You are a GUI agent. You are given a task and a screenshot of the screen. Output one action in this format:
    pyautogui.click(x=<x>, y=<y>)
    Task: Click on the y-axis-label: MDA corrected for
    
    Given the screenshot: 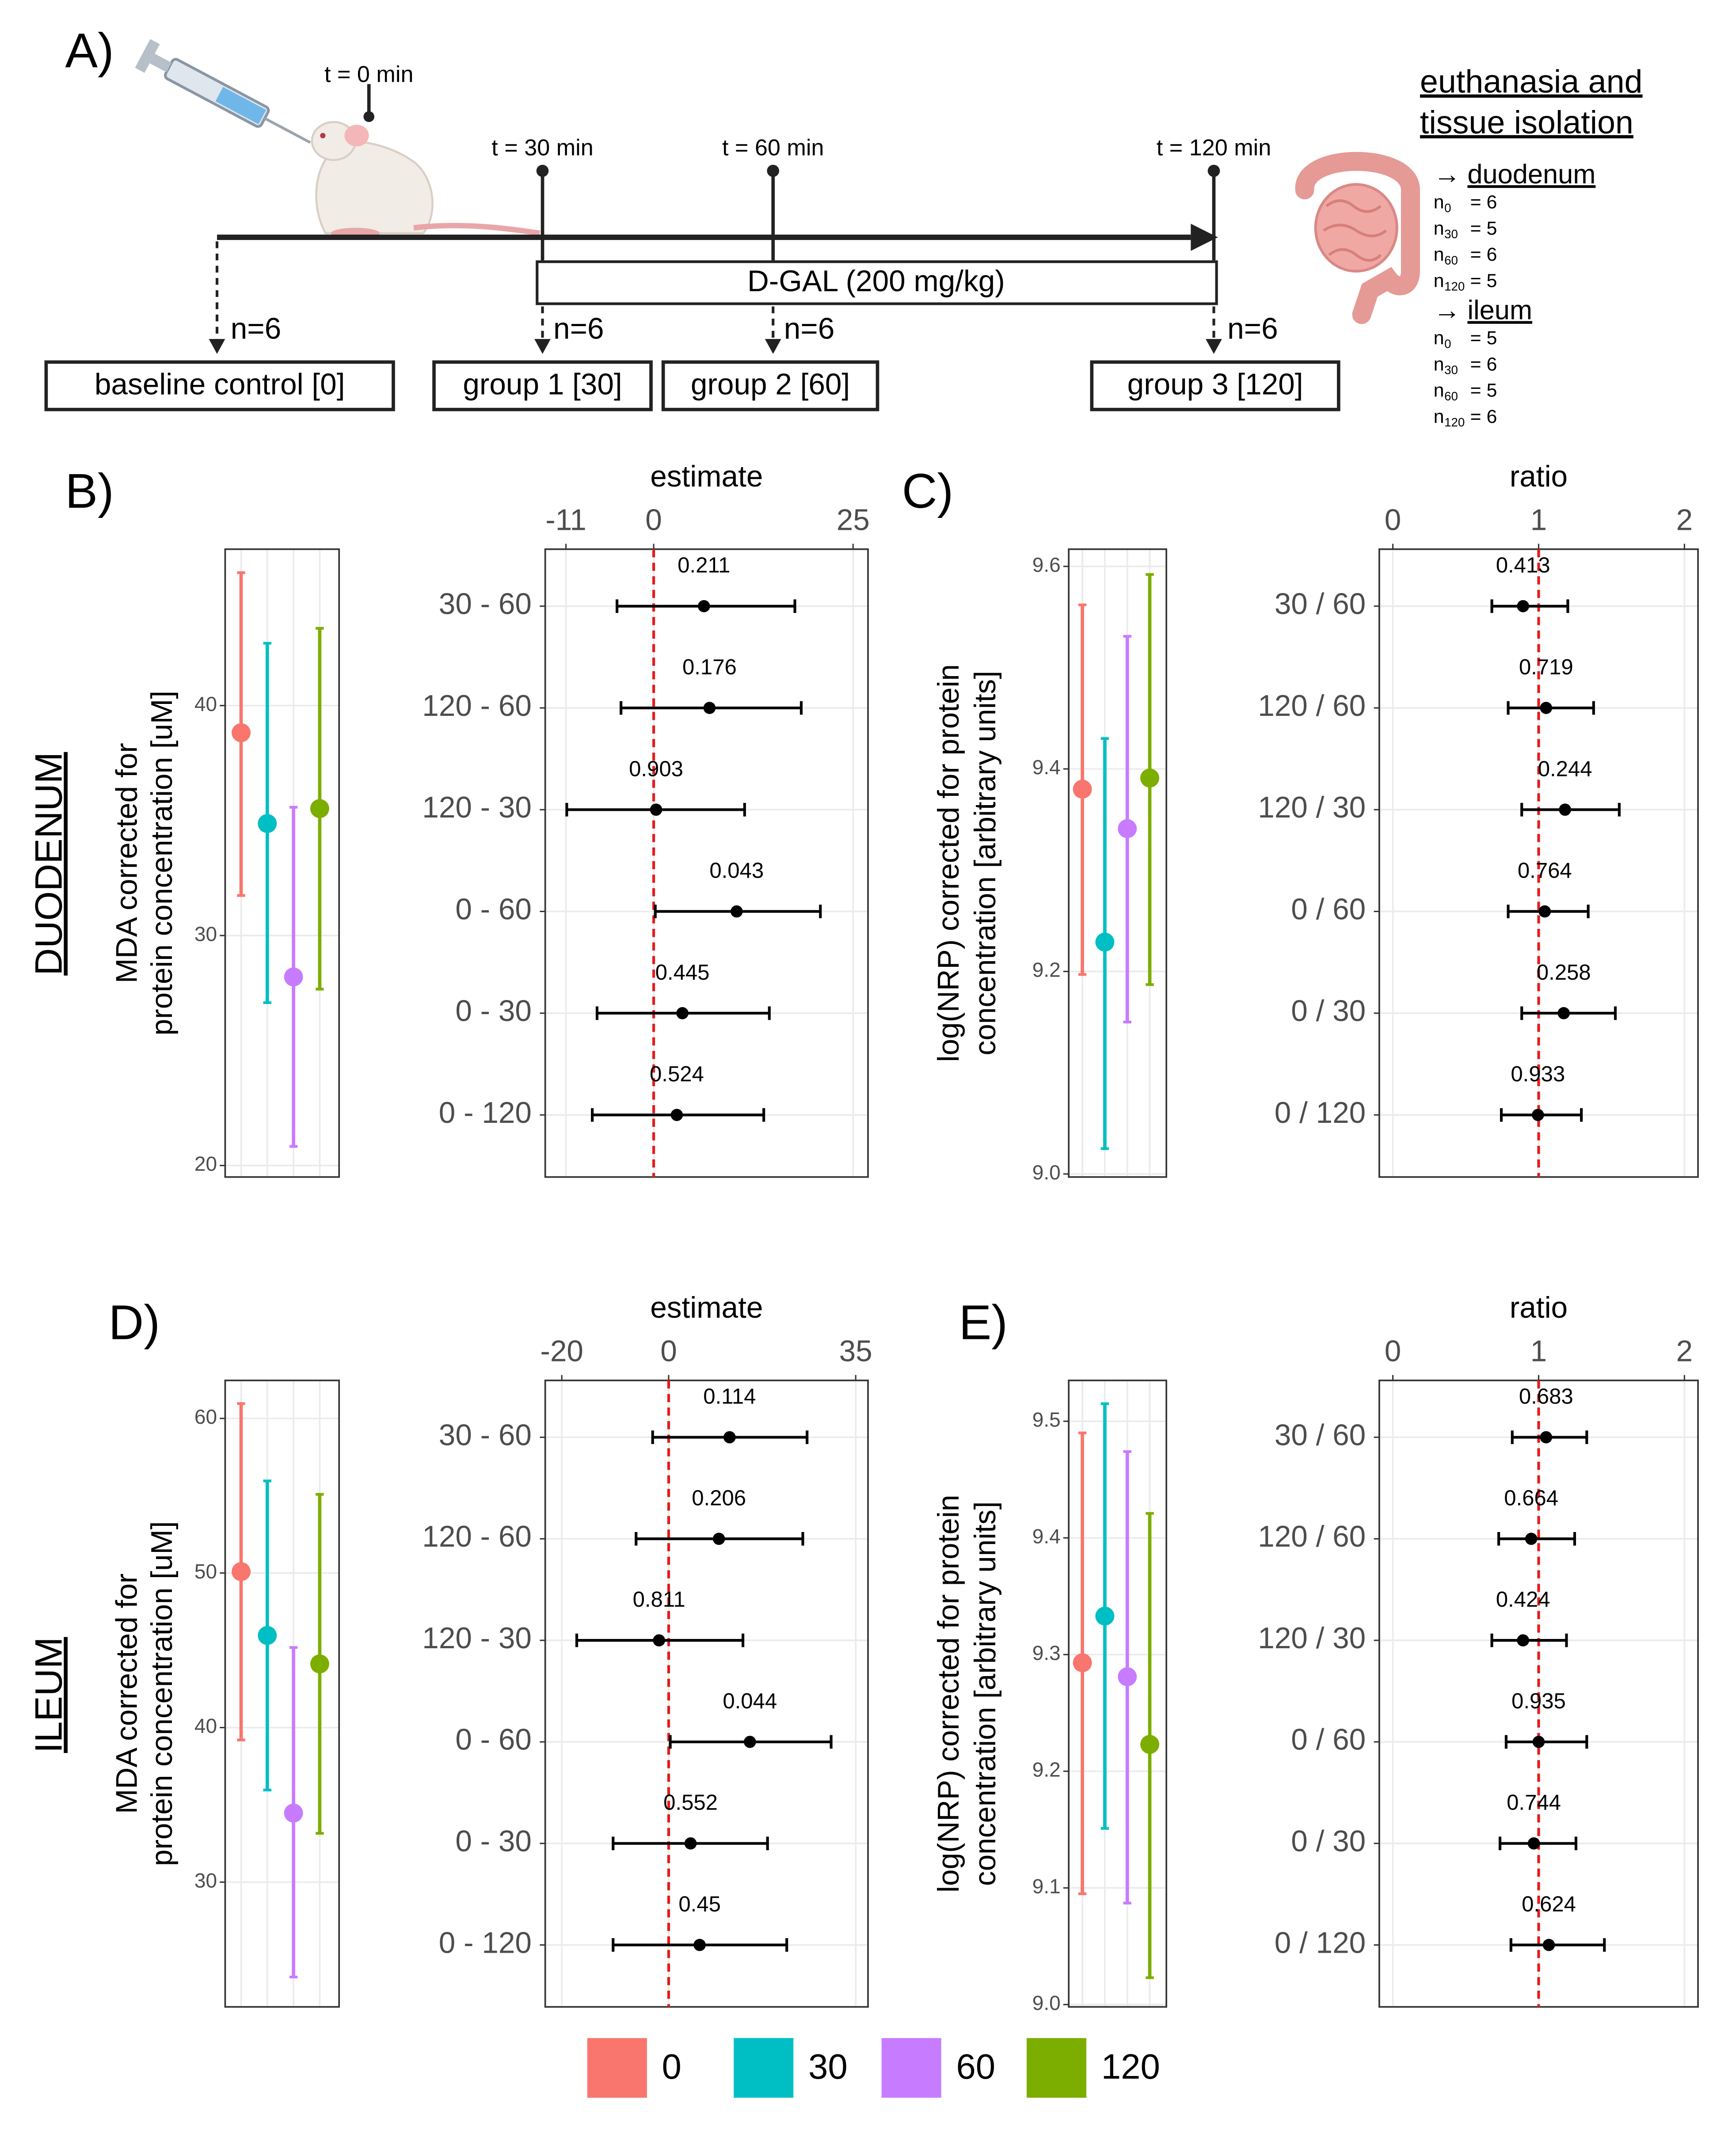 What is the action you would take?
    pyautogui.click(x=127, y=1694)
    